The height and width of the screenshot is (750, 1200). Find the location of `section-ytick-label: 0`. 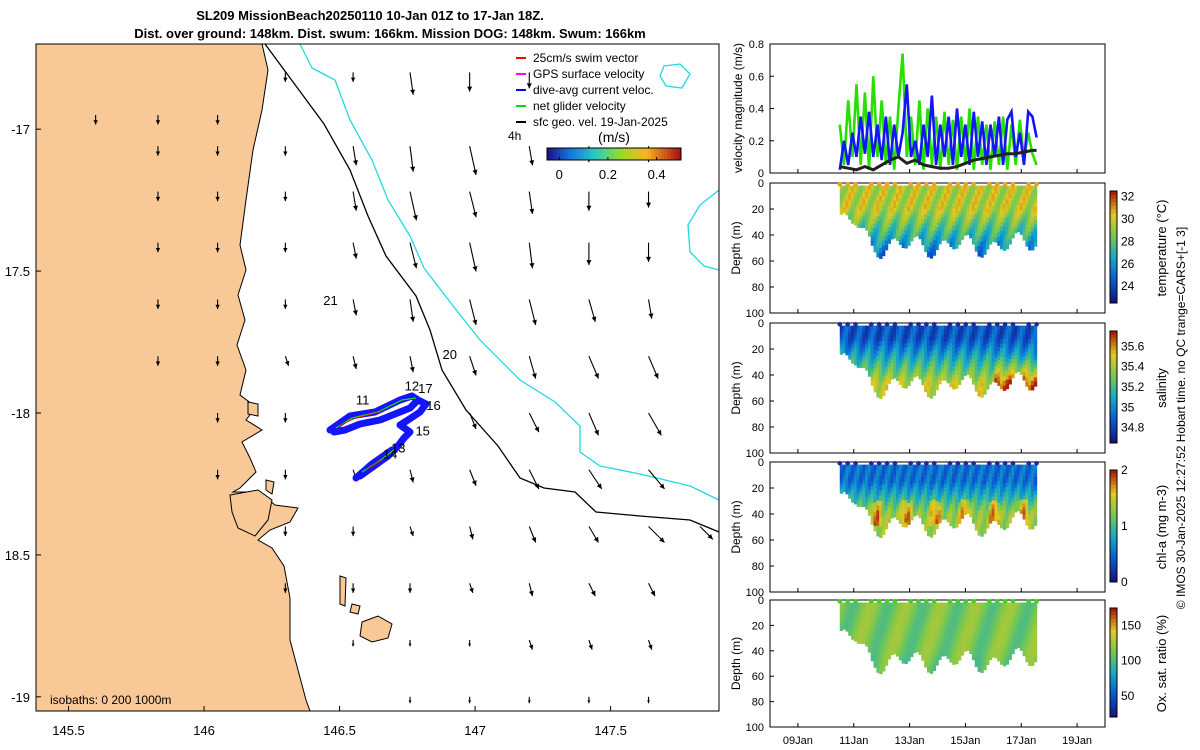

section-ytick-label: 0 is located at coordinates (761, 601).